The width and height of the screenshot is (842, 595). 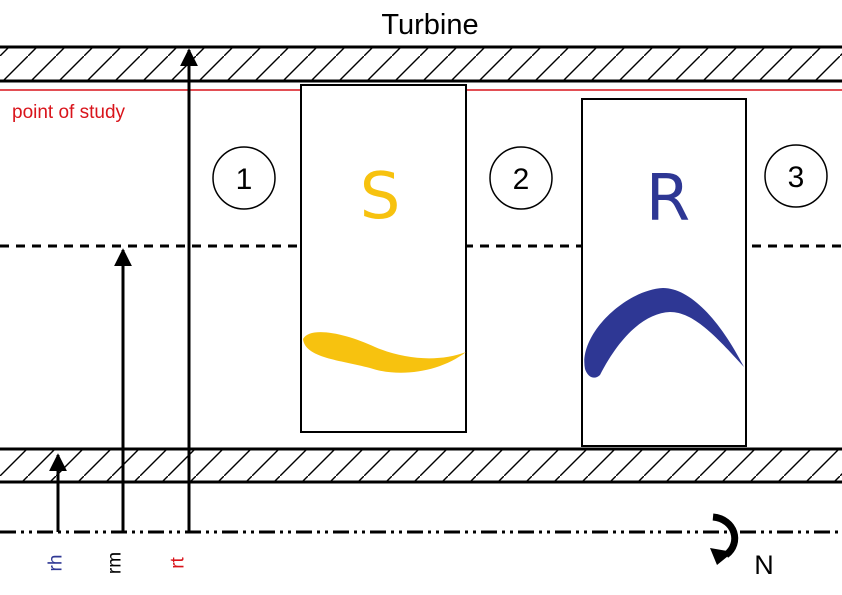 I want to click on top-casing, so click(x=421, y=64).